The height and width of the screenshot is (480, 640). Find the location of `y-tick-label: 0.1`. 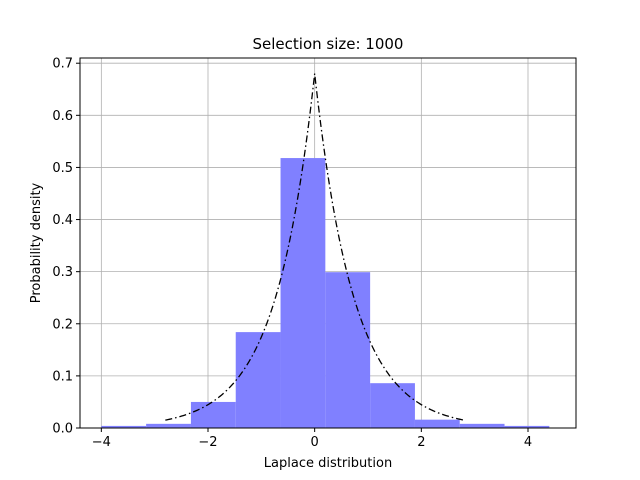

y-tick-label: 0.1 is located at coordinates (62, 376).